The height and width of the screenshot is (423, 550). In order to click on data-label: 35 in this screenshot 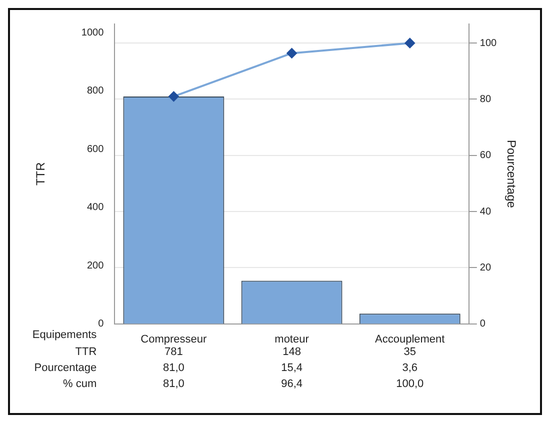, I will do `click(410, 352)`.